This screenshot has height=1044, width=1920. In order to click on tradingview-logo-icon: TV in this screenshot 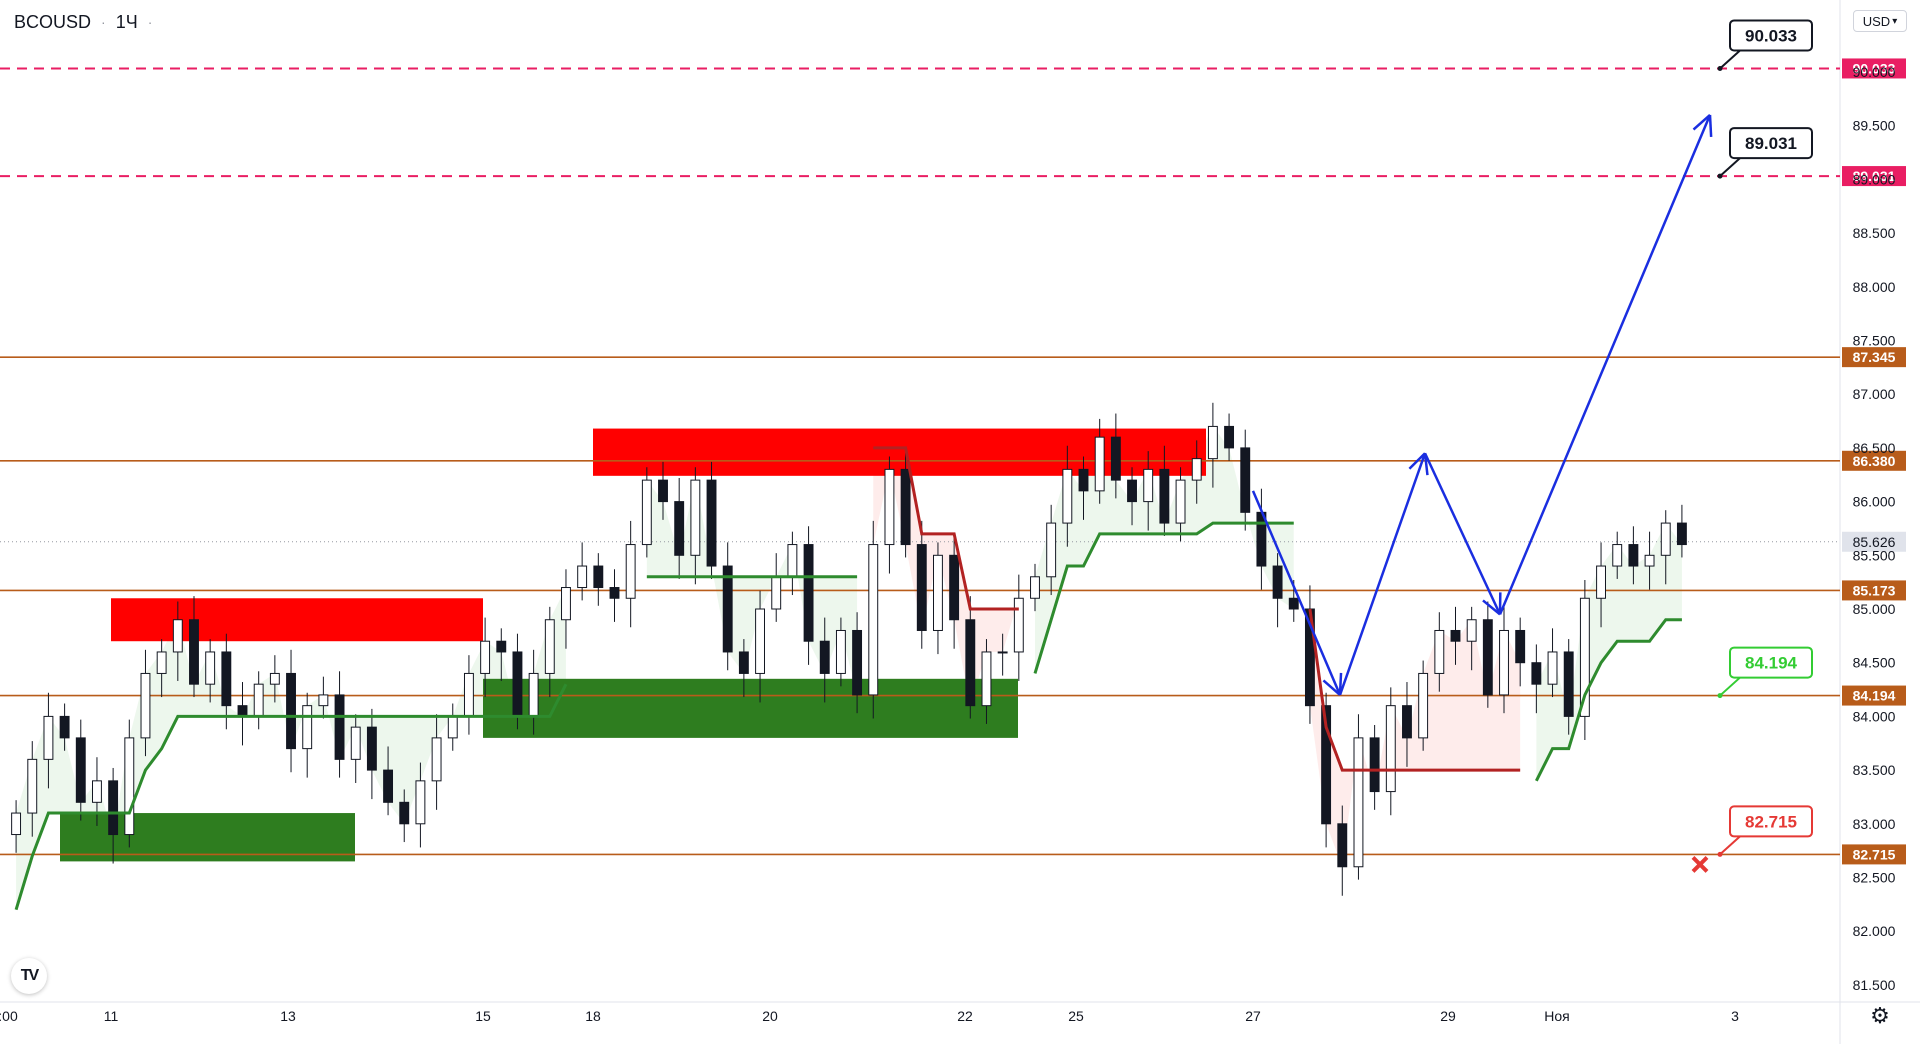, I will do `click(29, 976)`.